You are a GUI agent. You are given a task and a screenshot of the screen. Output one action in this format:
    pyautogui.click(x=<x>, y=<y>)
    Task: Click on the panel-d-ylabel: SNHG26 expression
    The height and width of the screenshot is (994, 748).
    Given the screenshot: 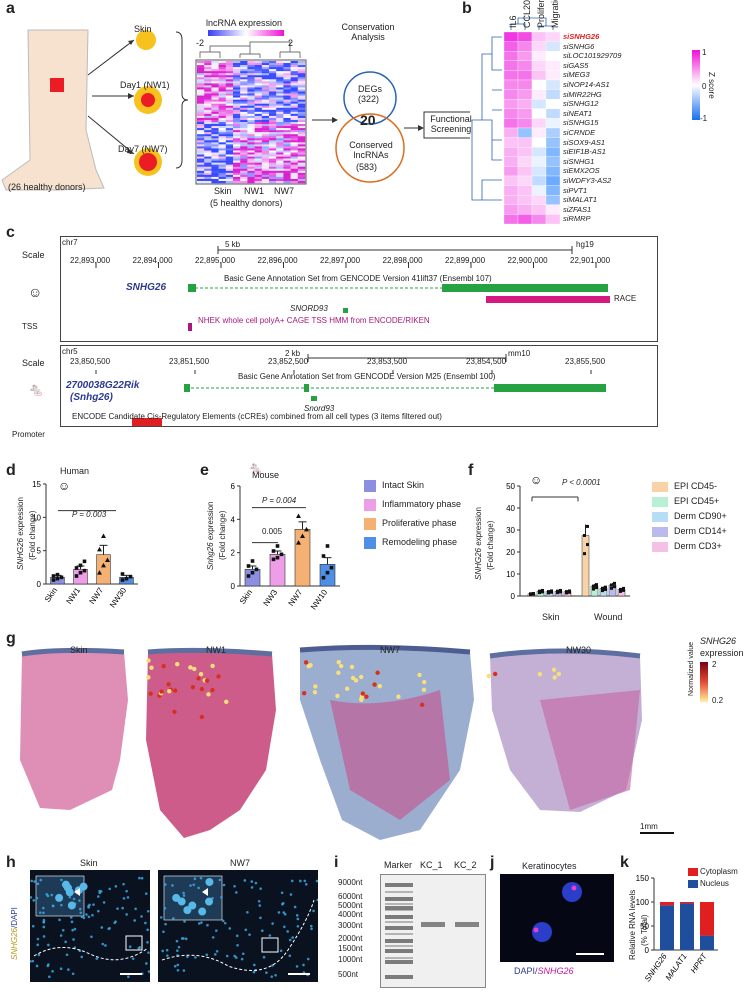 What is the action you would take?
    pyautogui.click(x=20, y=533)
    